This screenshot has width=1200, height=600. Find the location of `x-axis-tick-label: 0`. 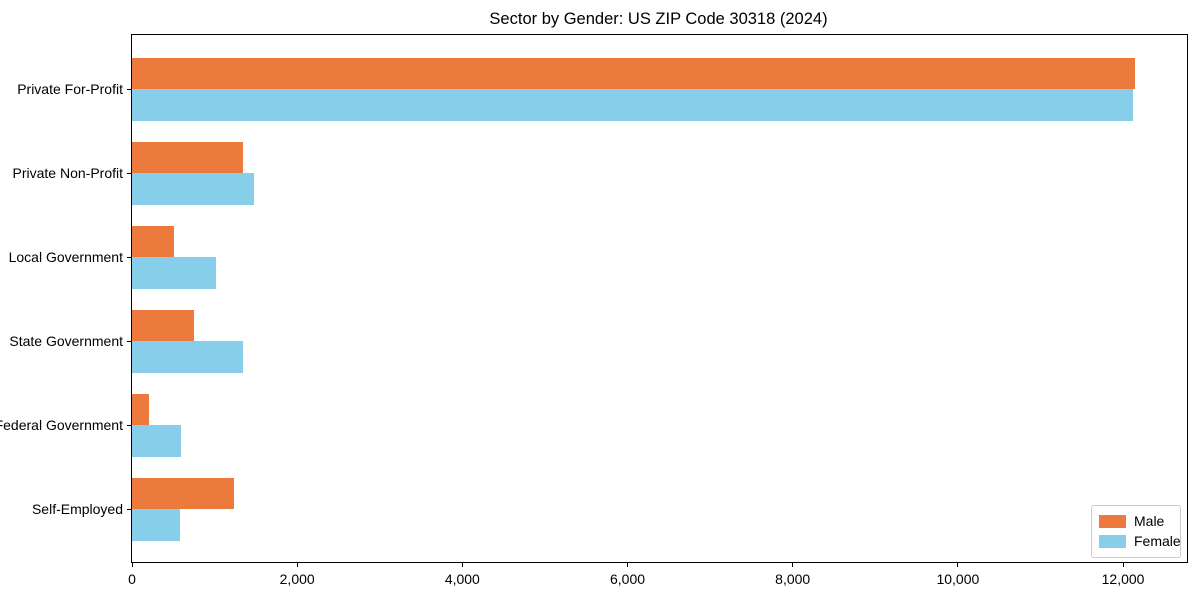

x-axis-tick-label: 0 is located at coordinates (132, 579).